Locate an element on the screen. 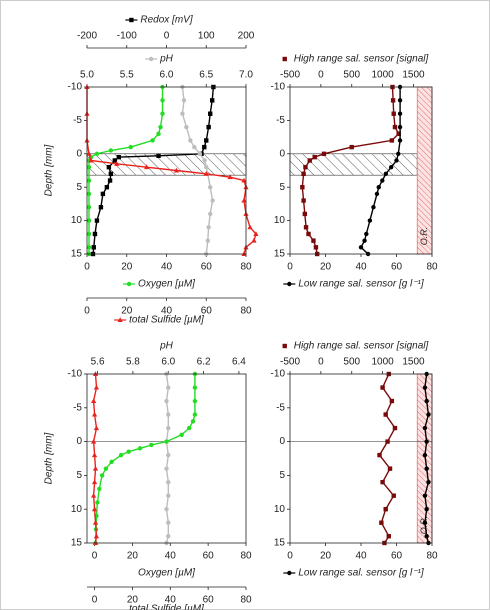 The width and height of the screenshot is (490, 610). out-of-range-label: O.R. is located at coordinates (424, 525).